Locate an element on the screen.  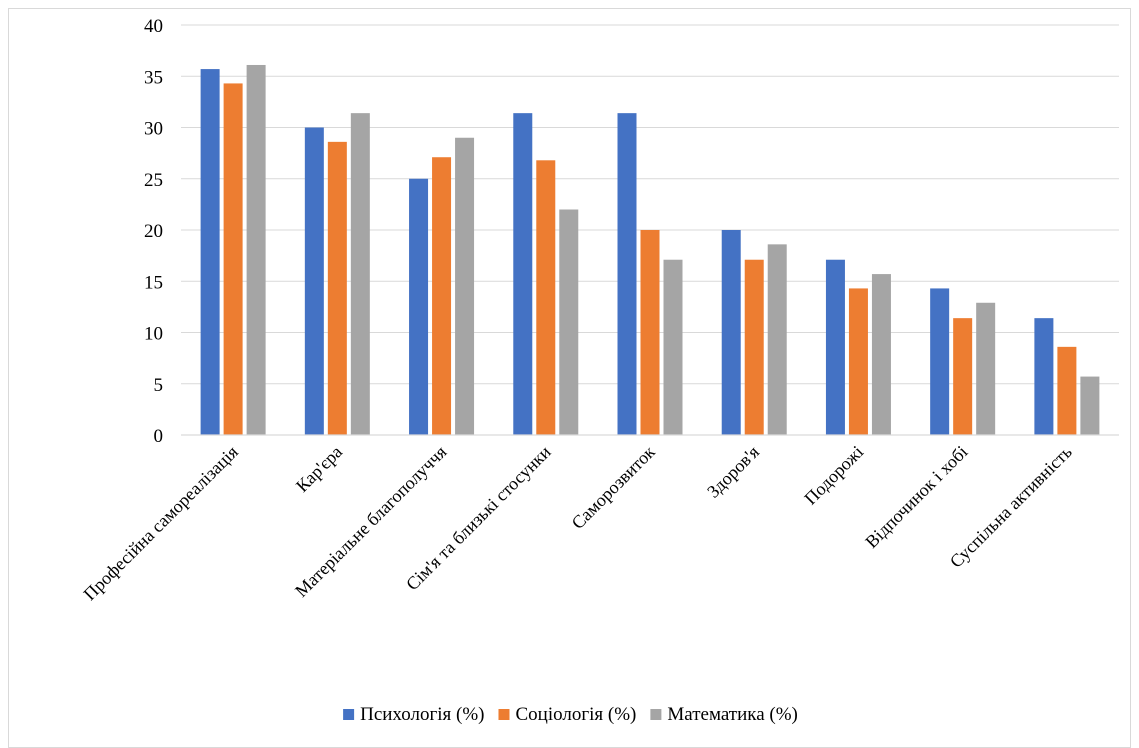
category-label: Здоров'я is located at coordinates (733, 472).